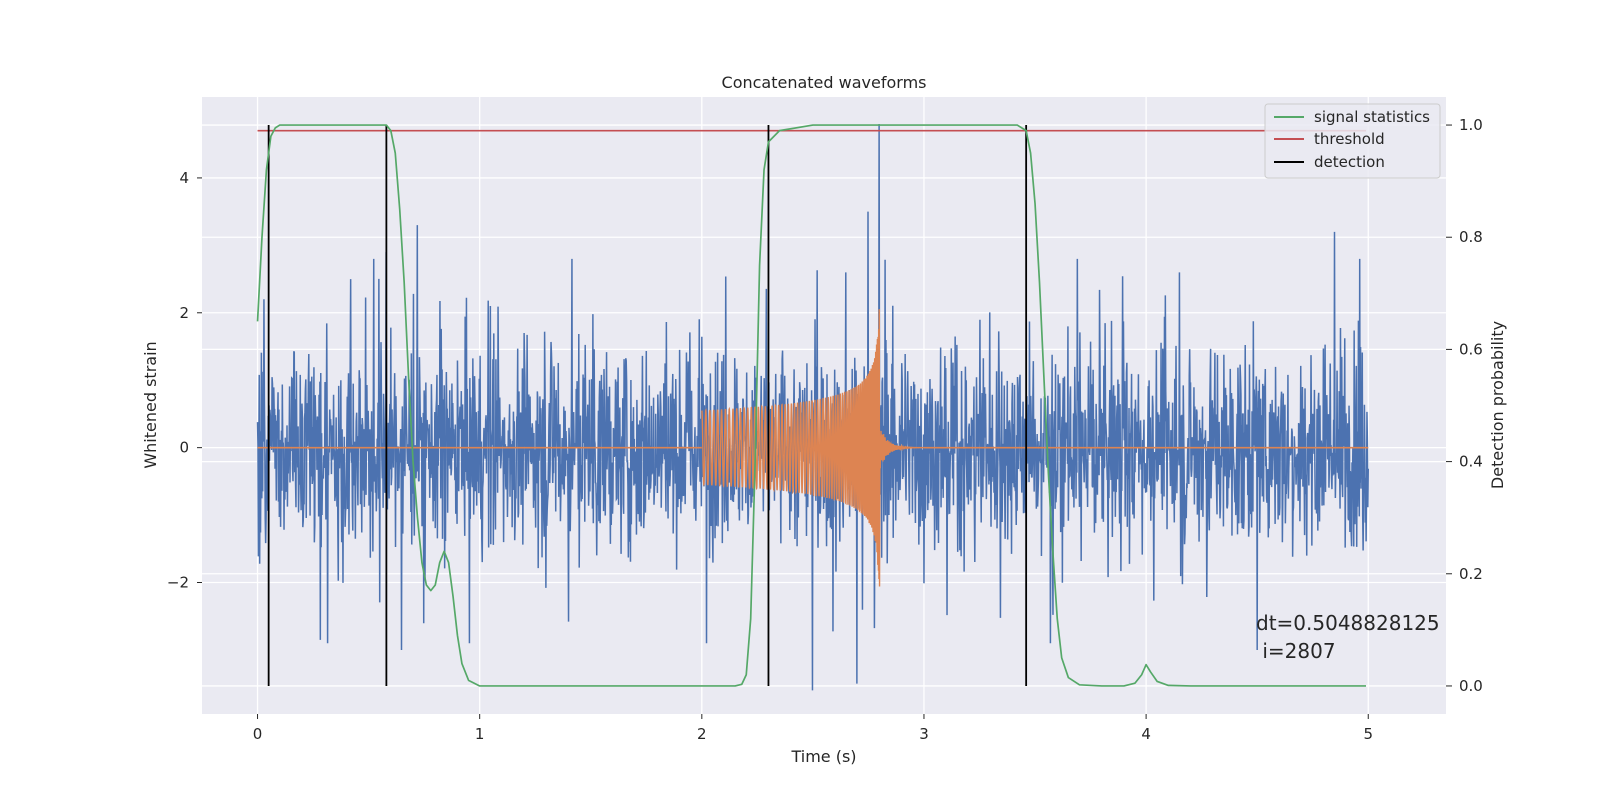  I want to click on legend-label-signal-statistics: signal statistics, so click(1372, 117).